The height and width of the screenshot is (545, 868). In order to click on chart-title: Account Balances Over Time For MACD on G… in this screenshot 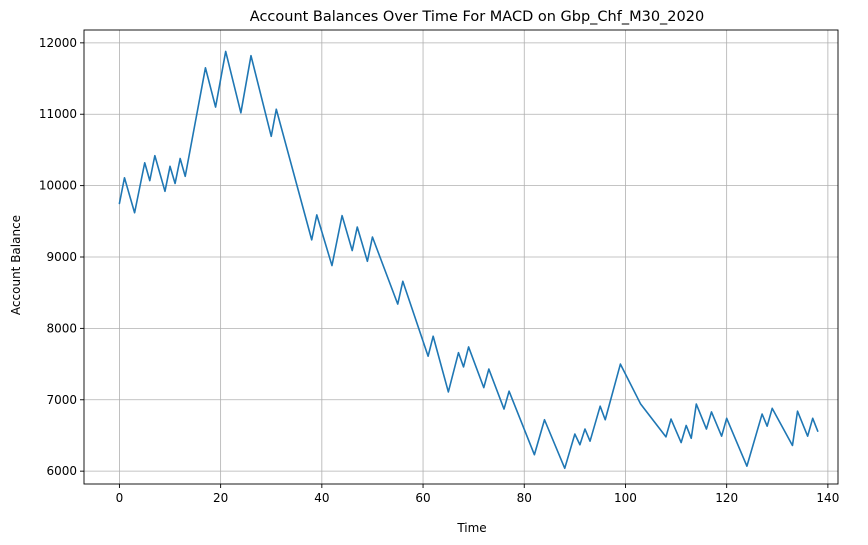, I will do `click(477, 17)`.